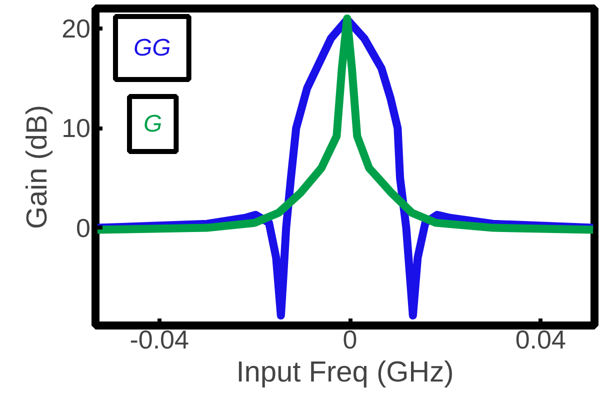 This screenshot has height=413, width=602. I want to click on x-tick-label: 0, so click(350, 339).